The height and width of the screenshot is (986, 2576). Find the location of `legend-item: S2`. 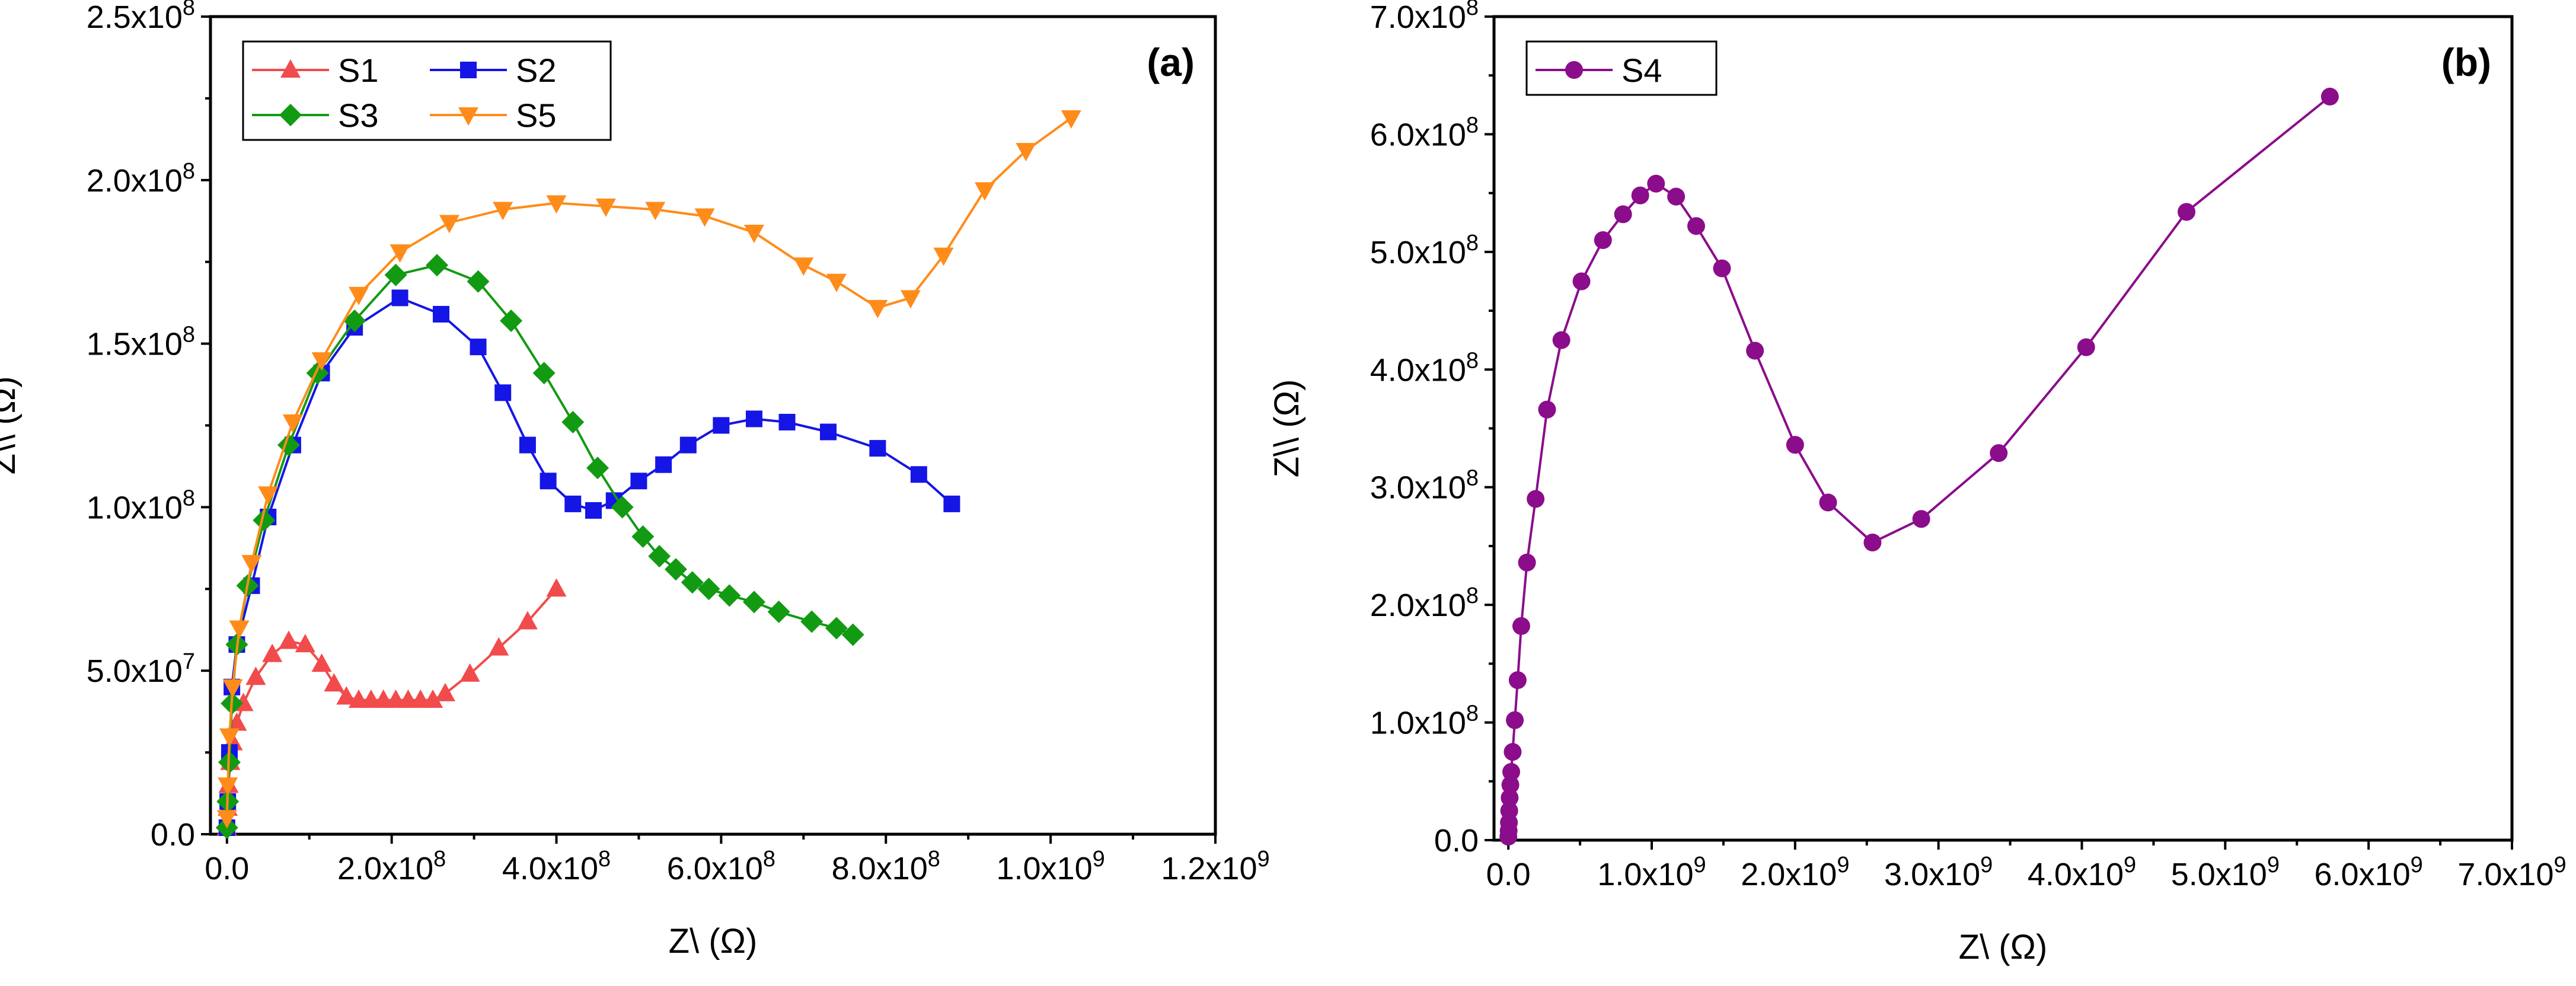

legend-item: S2 is located at coordinates (493, 70).